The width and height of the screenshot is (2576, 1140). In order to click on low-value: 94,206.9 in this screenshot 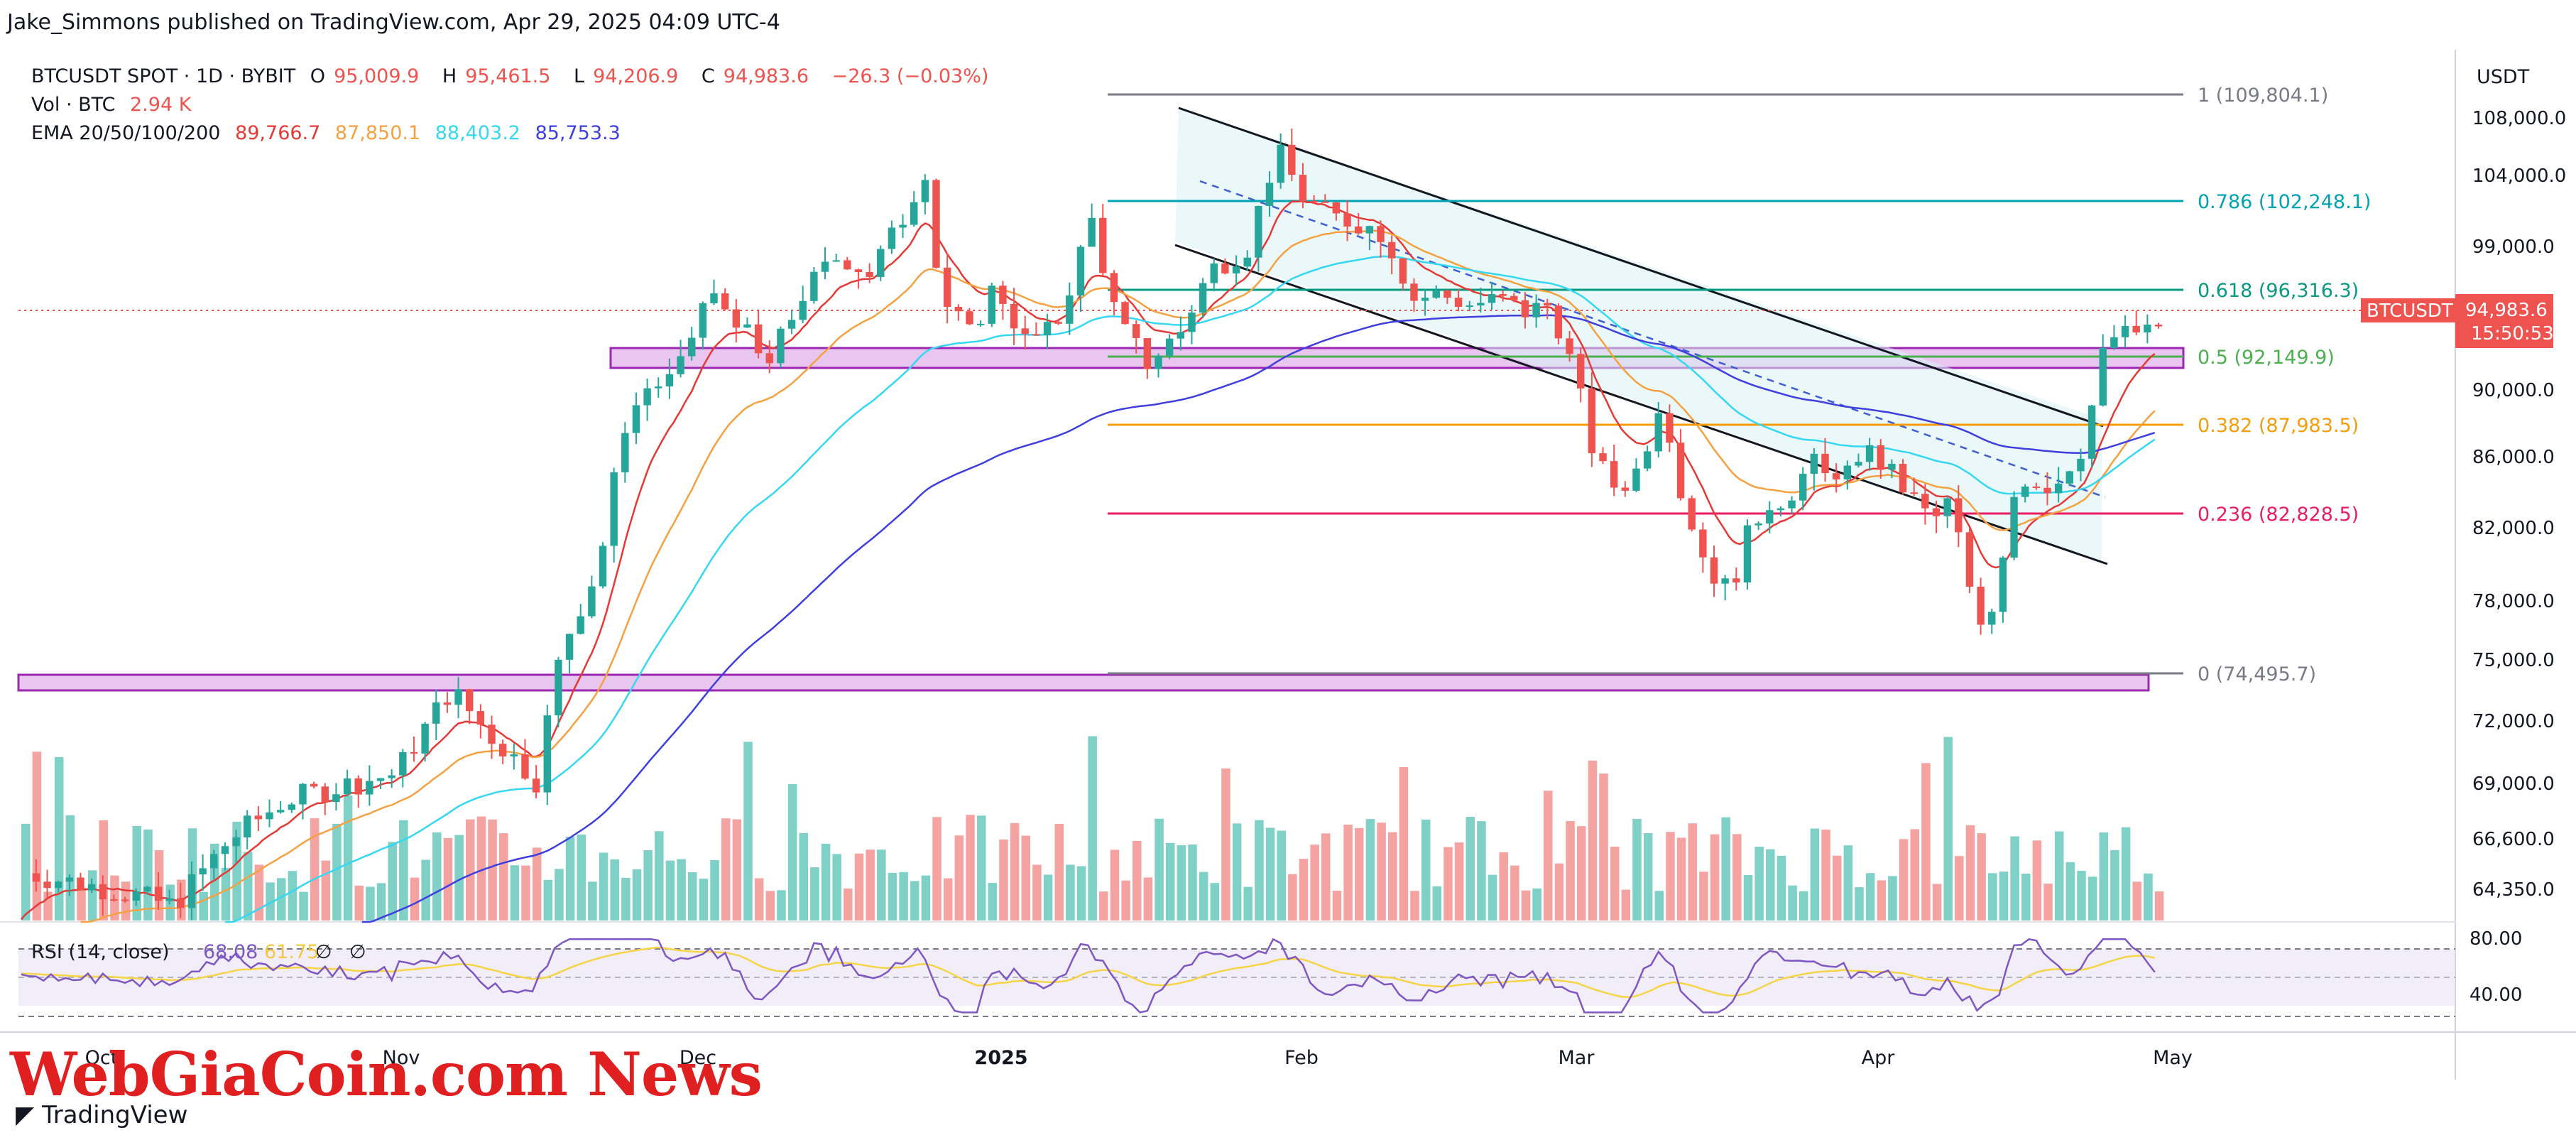, I will do `click(636, 76)`.